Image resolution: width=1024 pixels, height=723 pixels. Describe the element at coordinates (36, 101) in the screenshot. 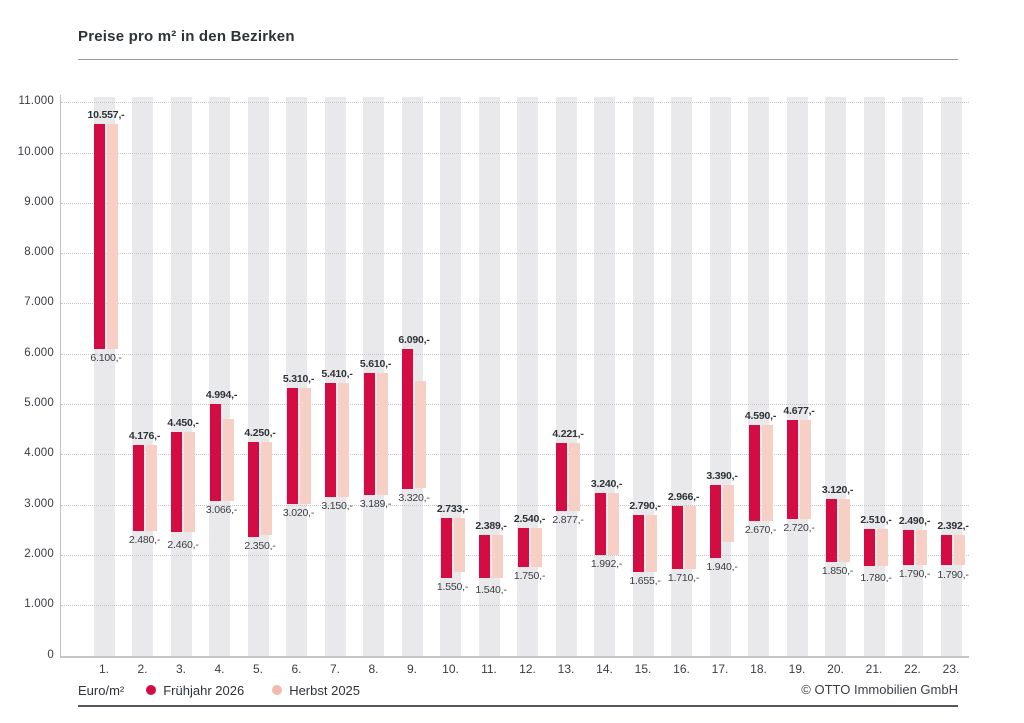

I see `y-tick-label: 11.000` at that location.